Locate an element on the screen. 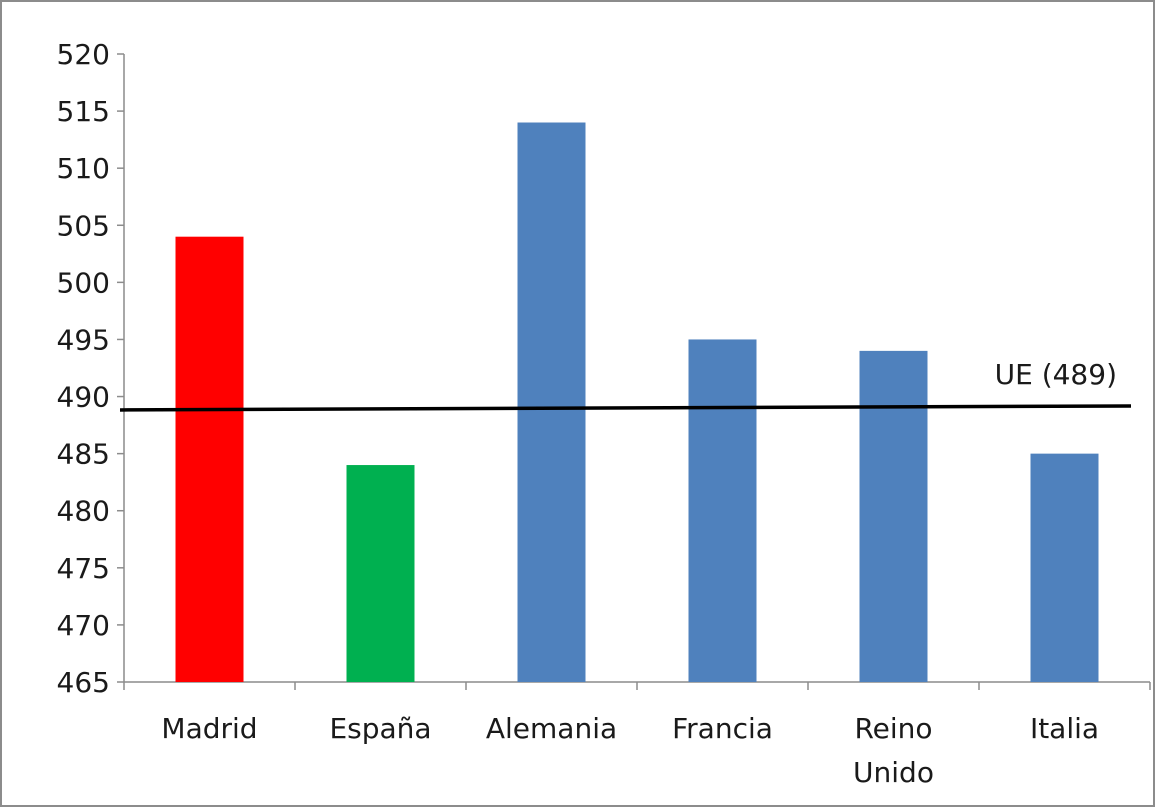 The image size is (1155, 809). reference-line-label: UE (489) is located at coordinates (1056, 374).